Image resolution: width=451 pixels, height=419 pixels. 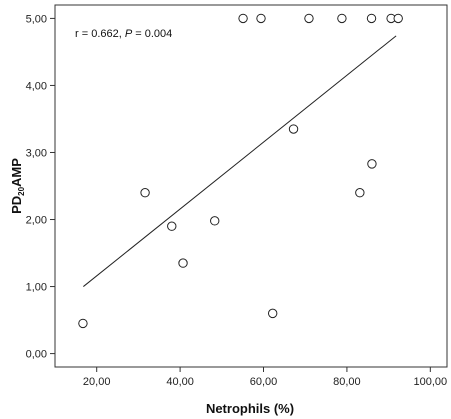 I want to click on y-tick-label: 5,00, so click(x=36, y=19).